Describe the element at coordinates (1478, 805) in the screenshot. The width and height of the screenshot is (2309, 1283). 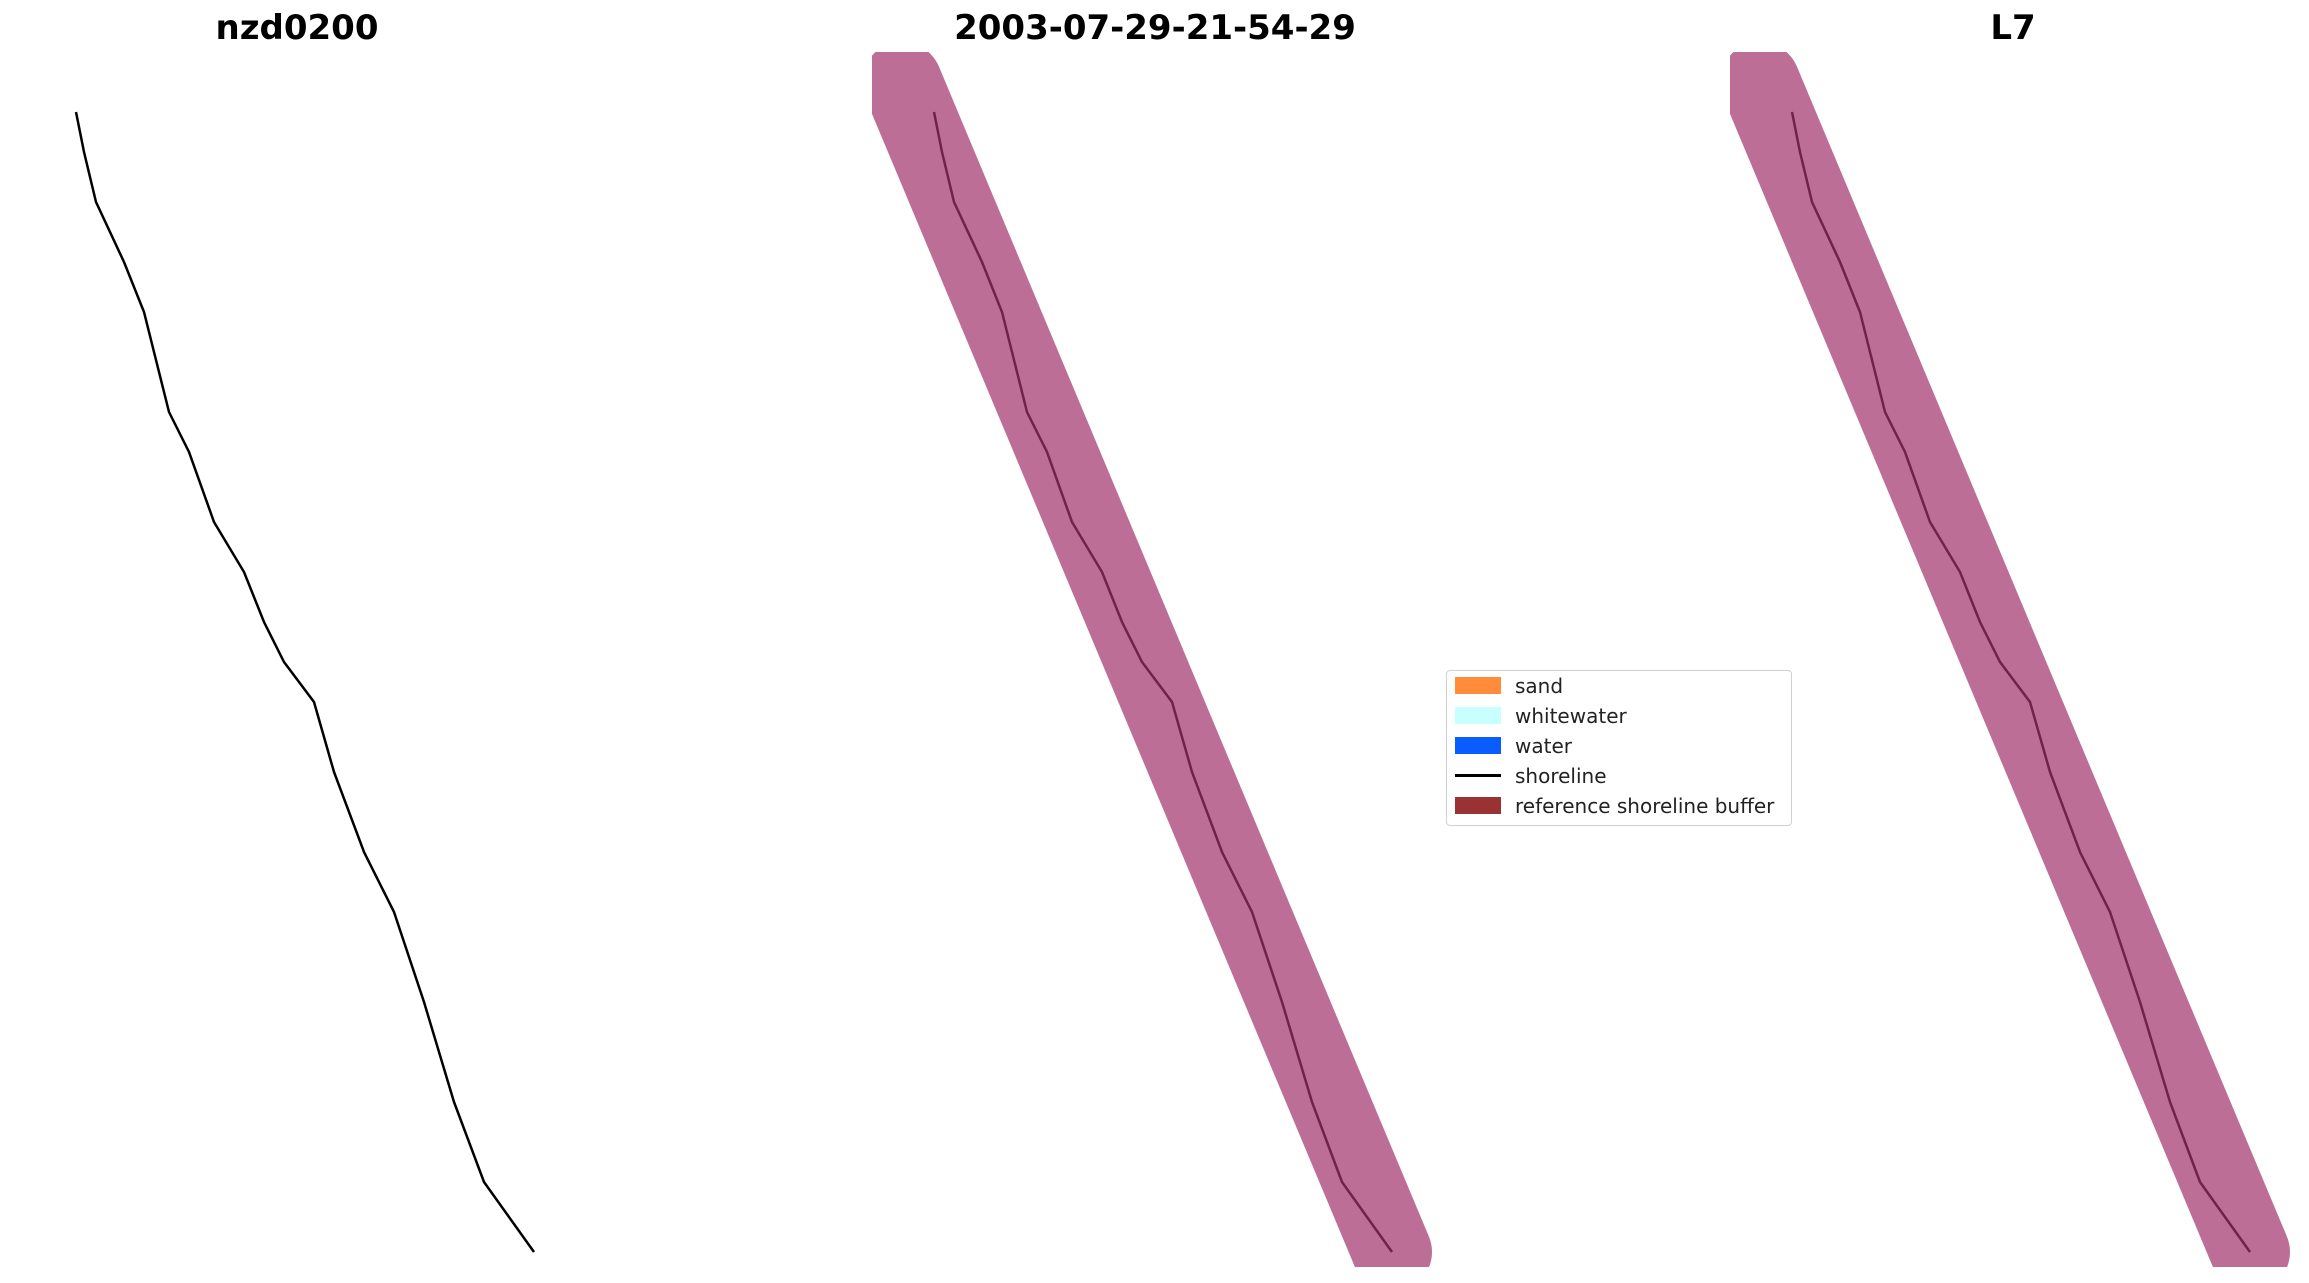
I see `legend-swatch-buffer` at that location.